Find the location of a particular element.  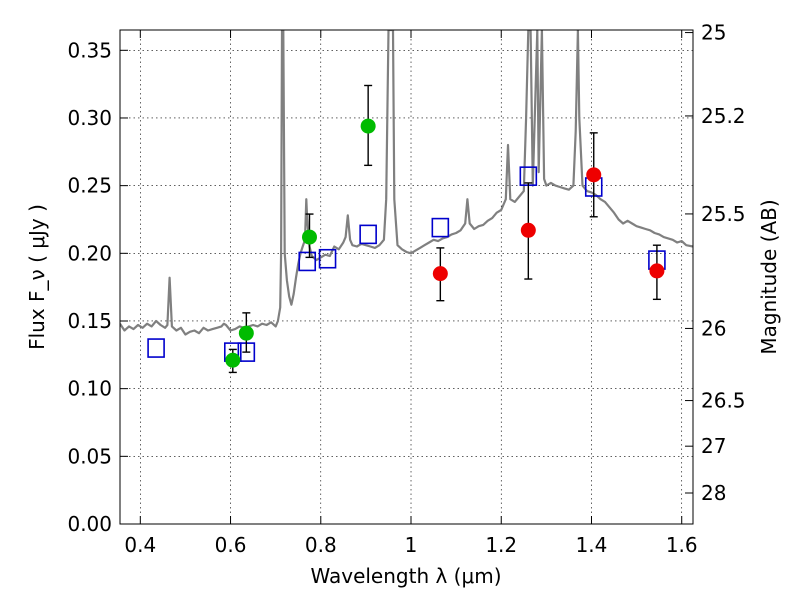

y-tick-label: 0.30 is located at coordinates (89, 118).